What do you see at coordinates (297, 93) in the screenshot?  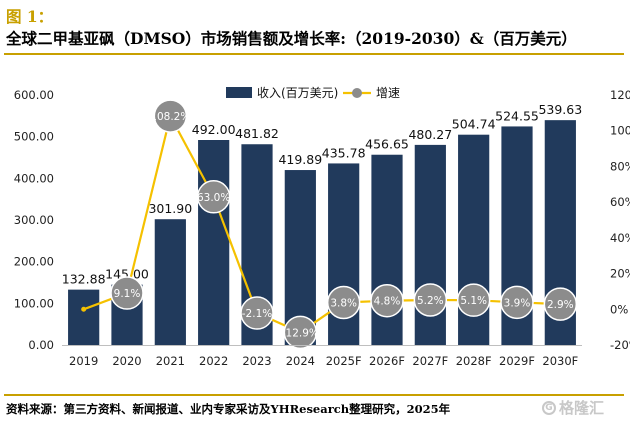 I see `legend-label-bar: 收入(百万美元)` at bounding box center [297, 93].